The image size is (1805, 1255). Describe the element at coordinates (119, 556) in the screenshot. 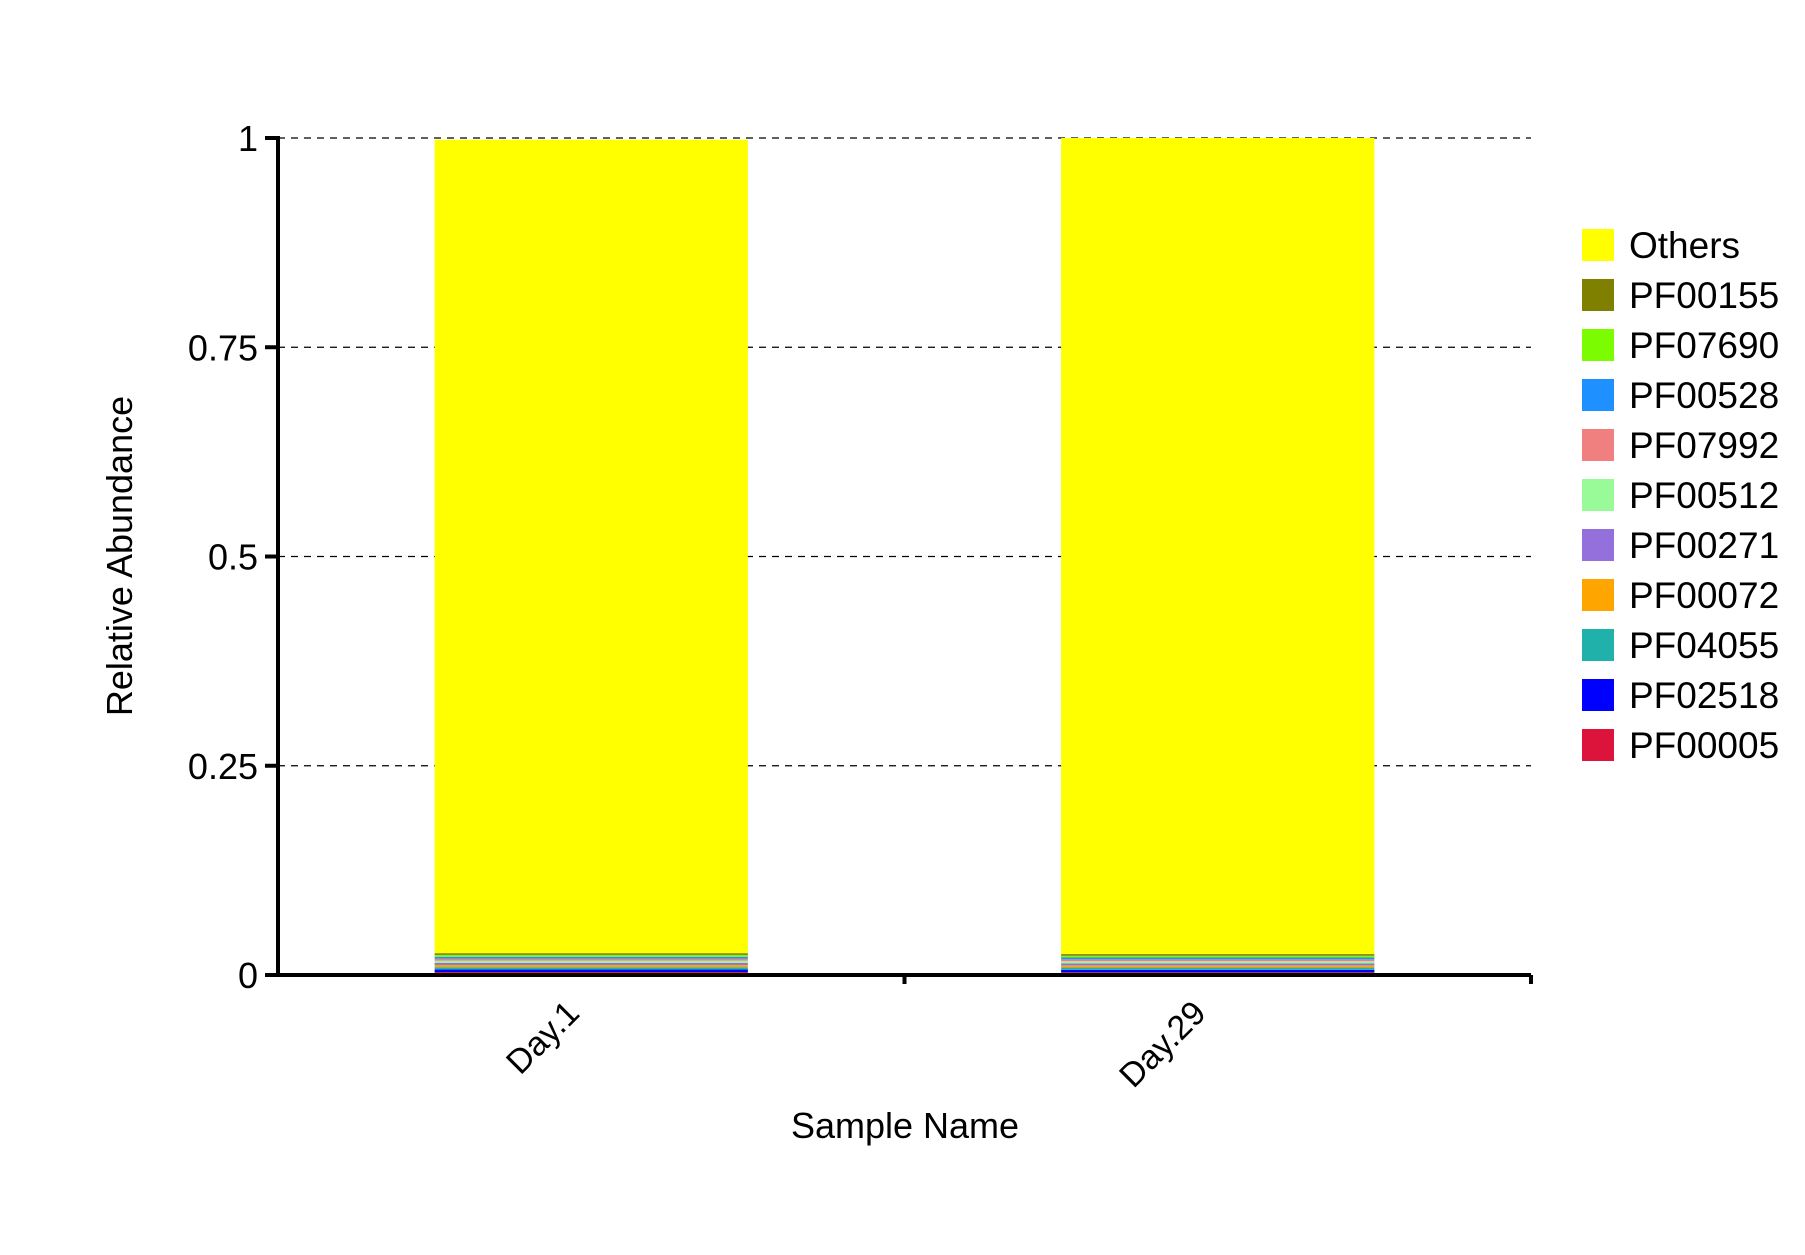

I see `y-axis-title: Relative Abundance` at that location.